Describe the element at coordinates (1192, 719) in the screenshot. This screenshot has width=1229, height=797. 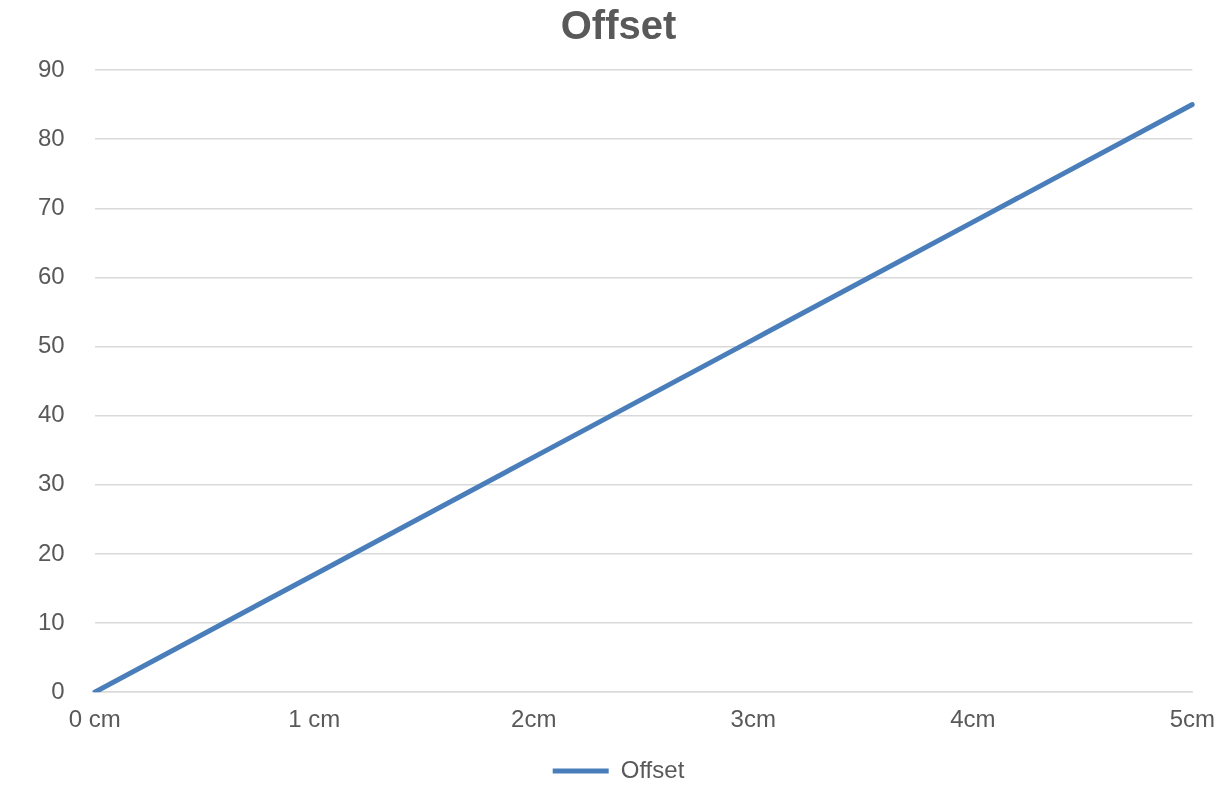
I see `x-tick-label: 5cm` at that location.